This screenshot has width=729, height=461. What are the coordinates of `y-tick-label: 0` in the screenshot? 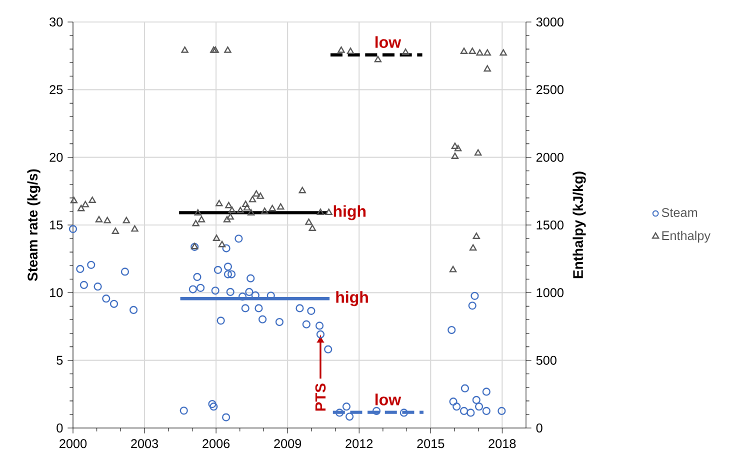 It's located at (59, 428).